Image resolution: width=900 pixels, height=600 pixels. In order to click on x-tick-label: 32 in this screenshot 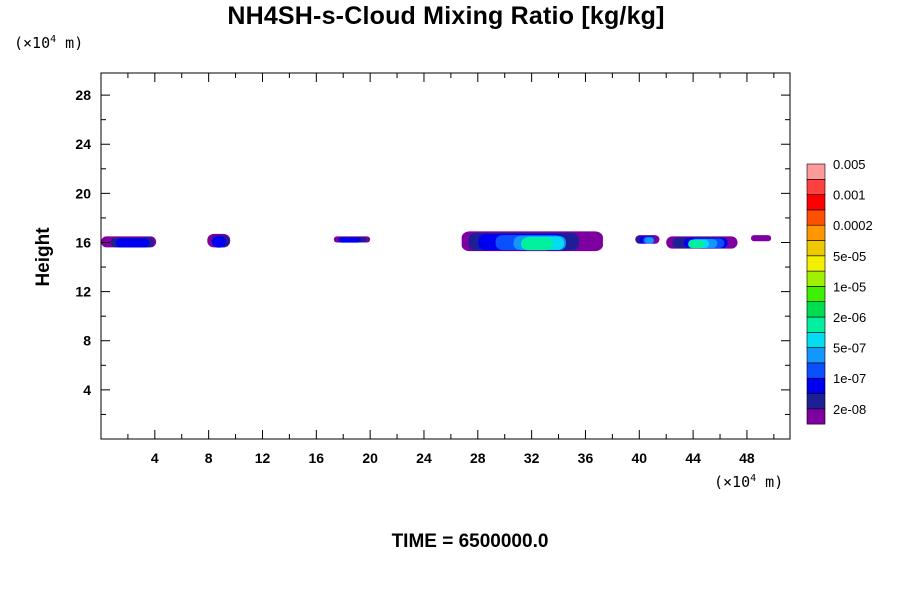, I will do `click(532, 458)`.